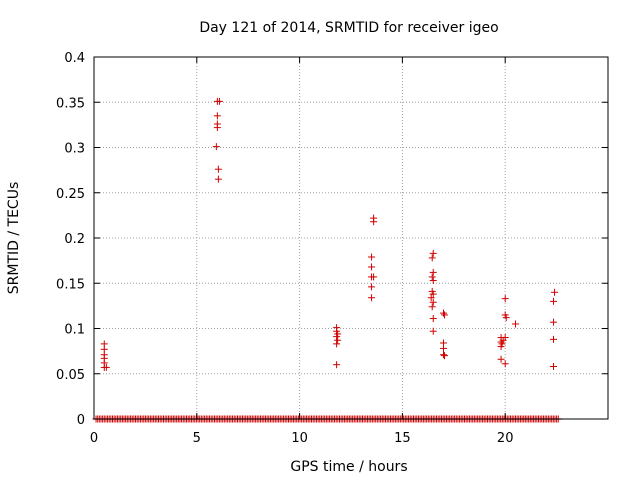 The width and height of the screenshot is (640, 480). Describe the element at coordinates (94, 438) in the screenshot. I see `x-tick-label: 0` at that location.